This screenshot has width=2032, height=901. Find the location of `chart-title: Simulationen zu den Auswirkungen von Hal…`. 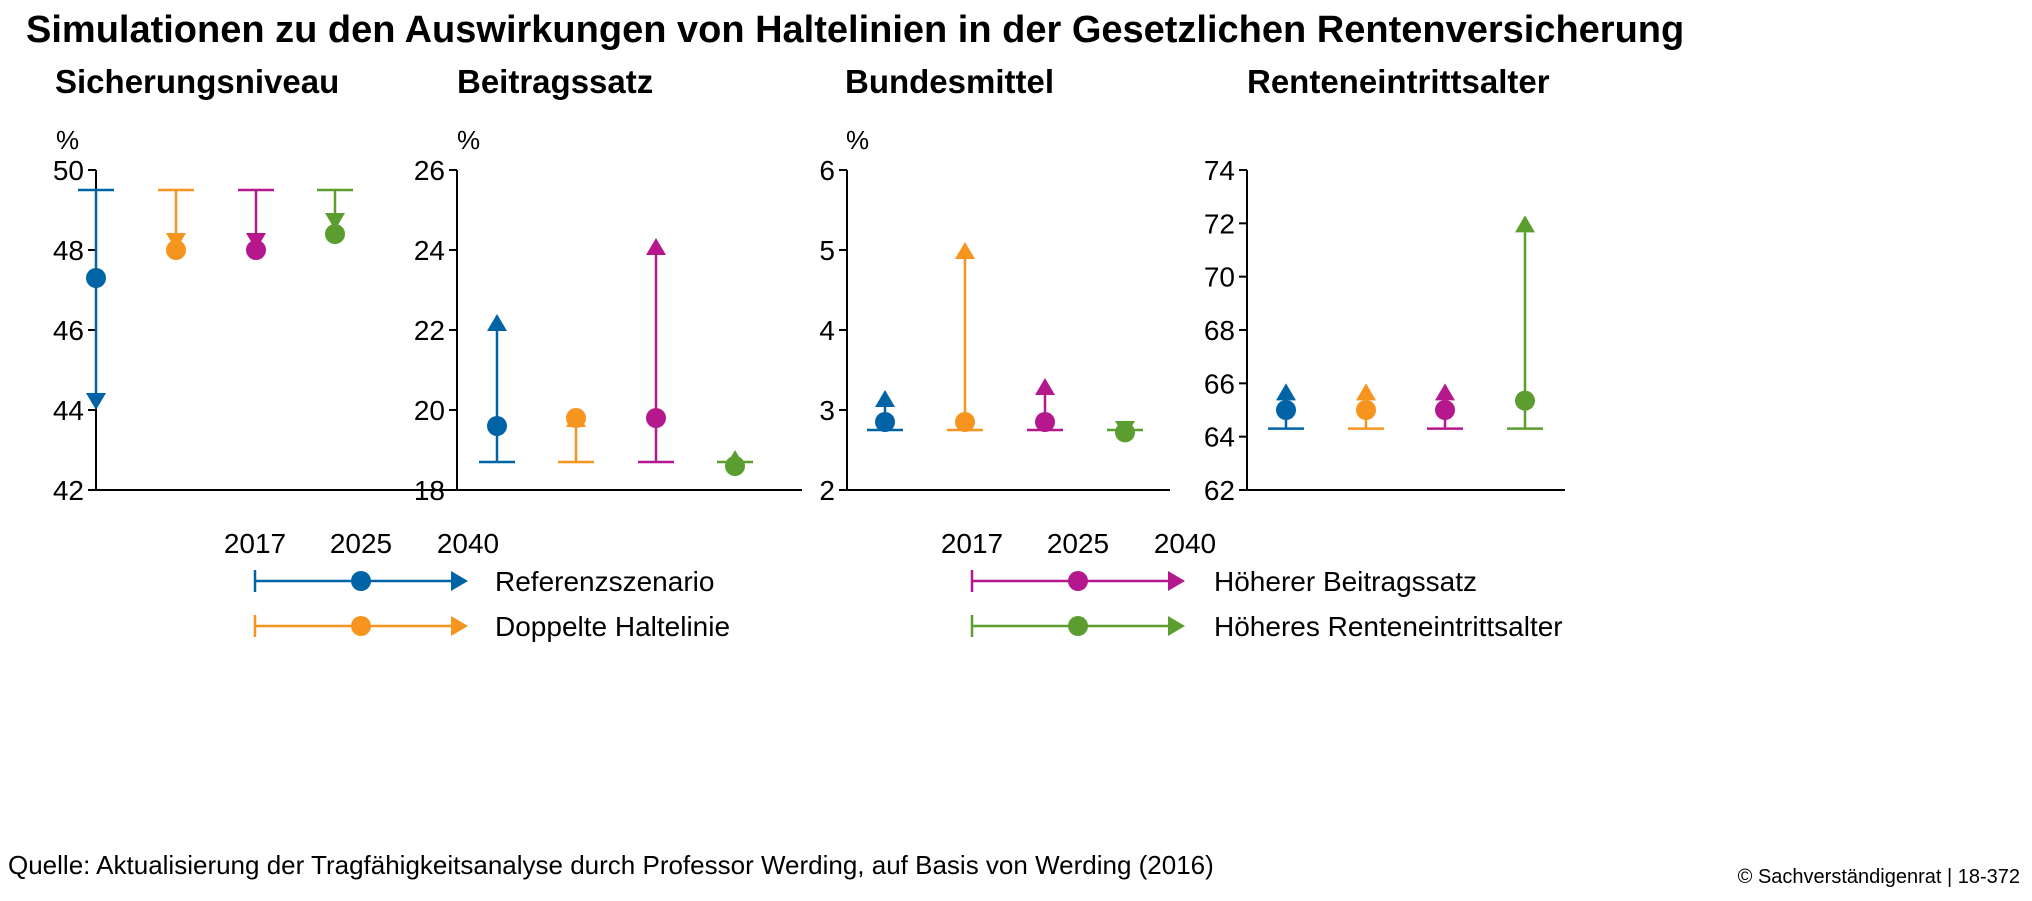

chart-title: Simulationen zu den Auswirkungen von Hal… is located at coordinates (855, 30).